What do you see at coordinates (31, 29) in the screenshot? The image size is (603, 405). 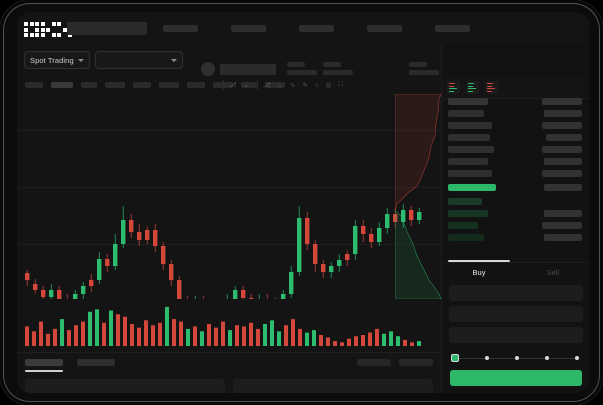 I see `okx-logo-glyph` at bounding box center [31, 29].